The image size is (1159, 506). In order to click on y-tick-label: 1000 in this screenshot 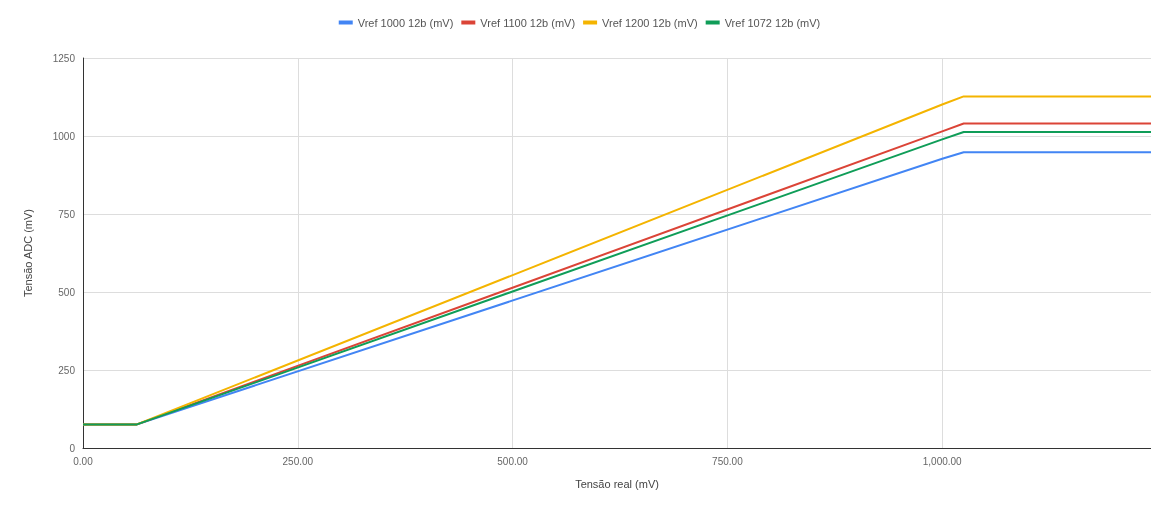, I will do `click(64, 136)`.